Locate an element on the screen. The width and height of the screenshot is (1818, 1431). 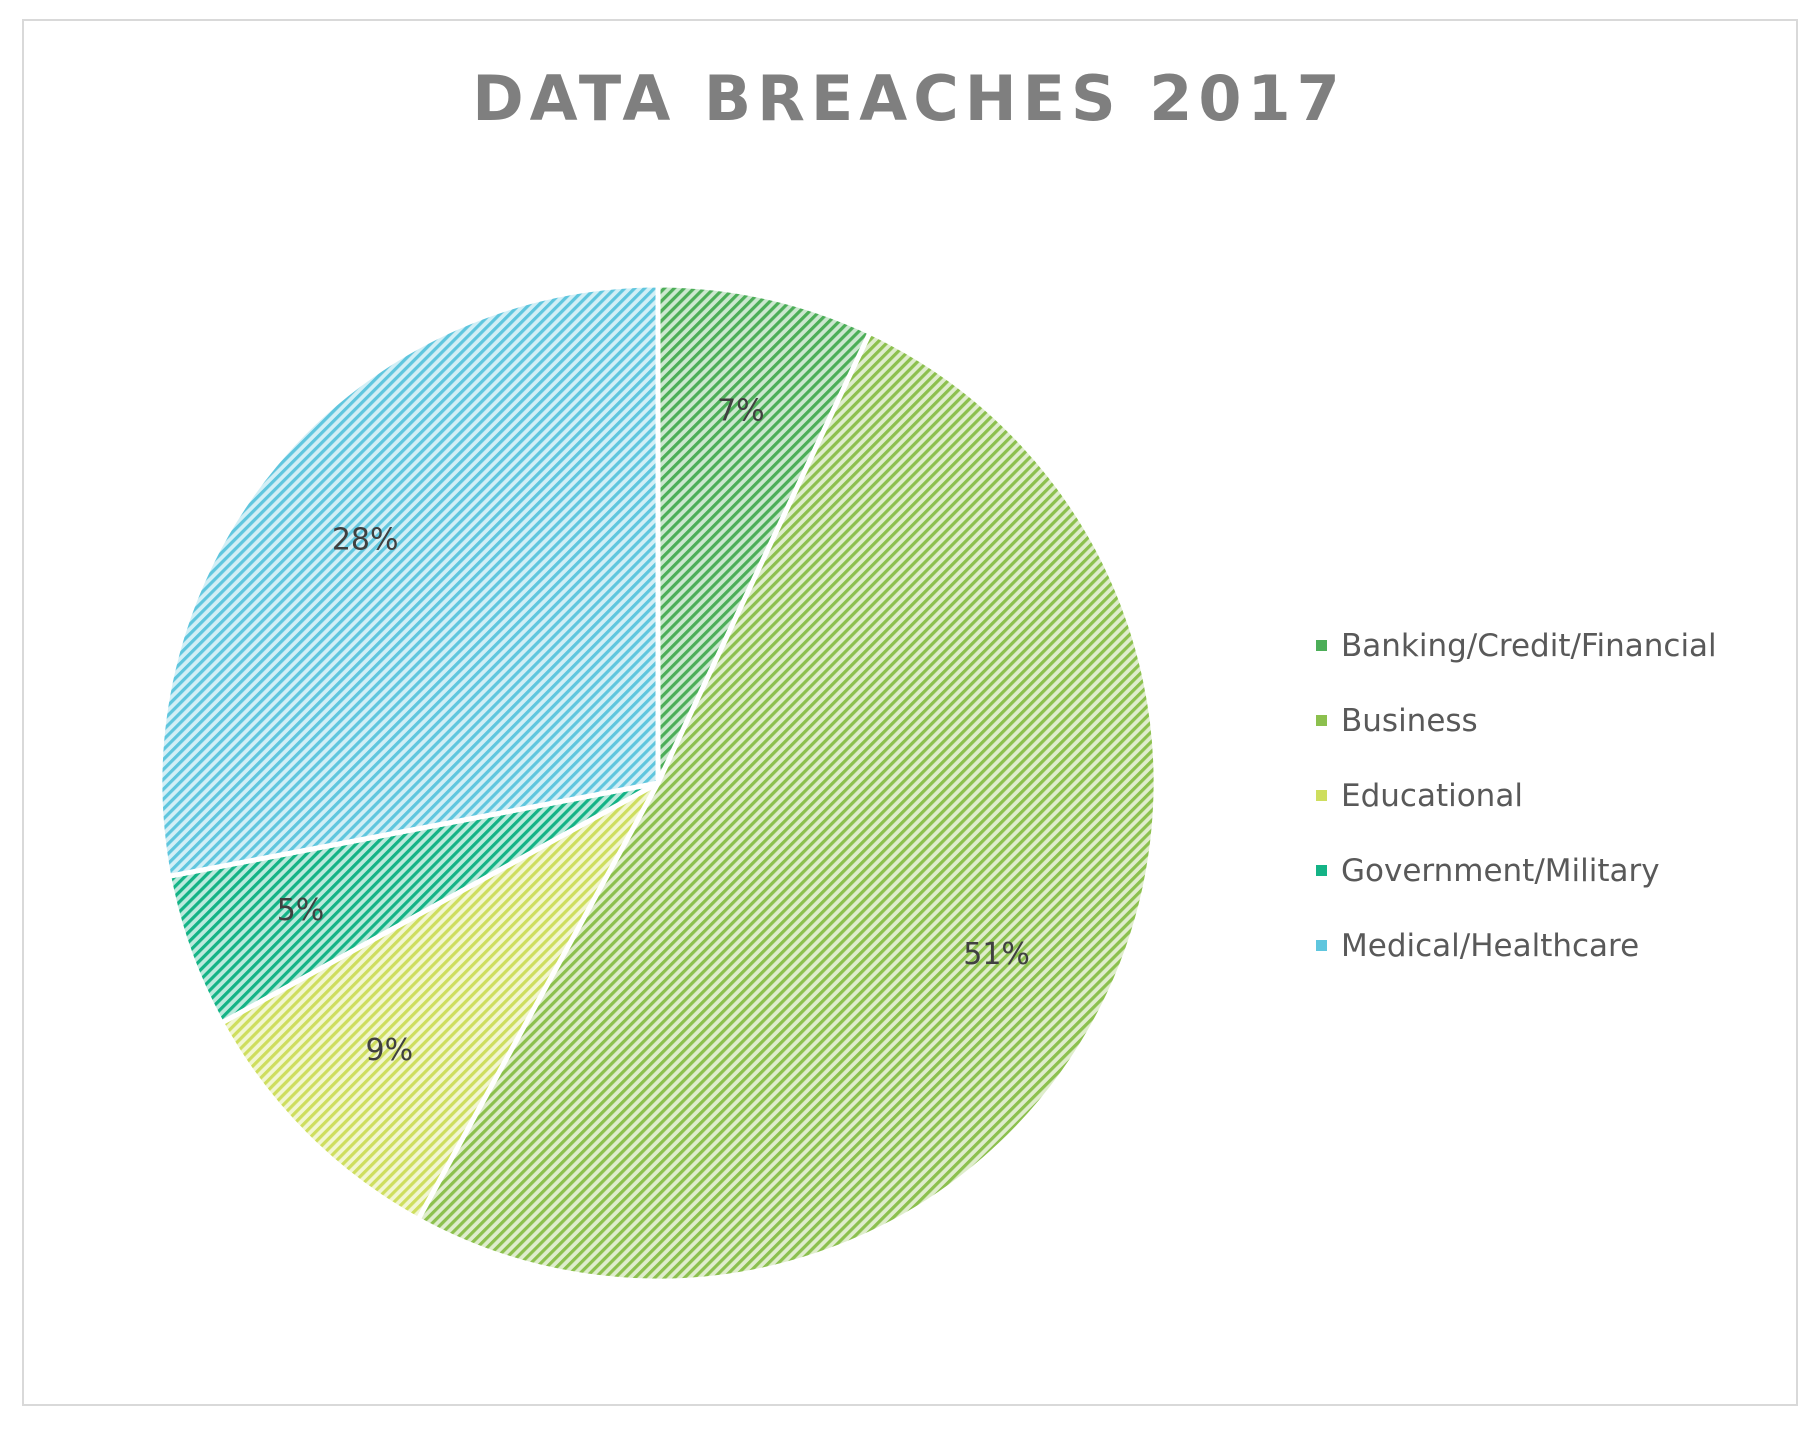
legend-item-medical-healthcare: Medical/Healthcare is located at coordinates (1516, 945).